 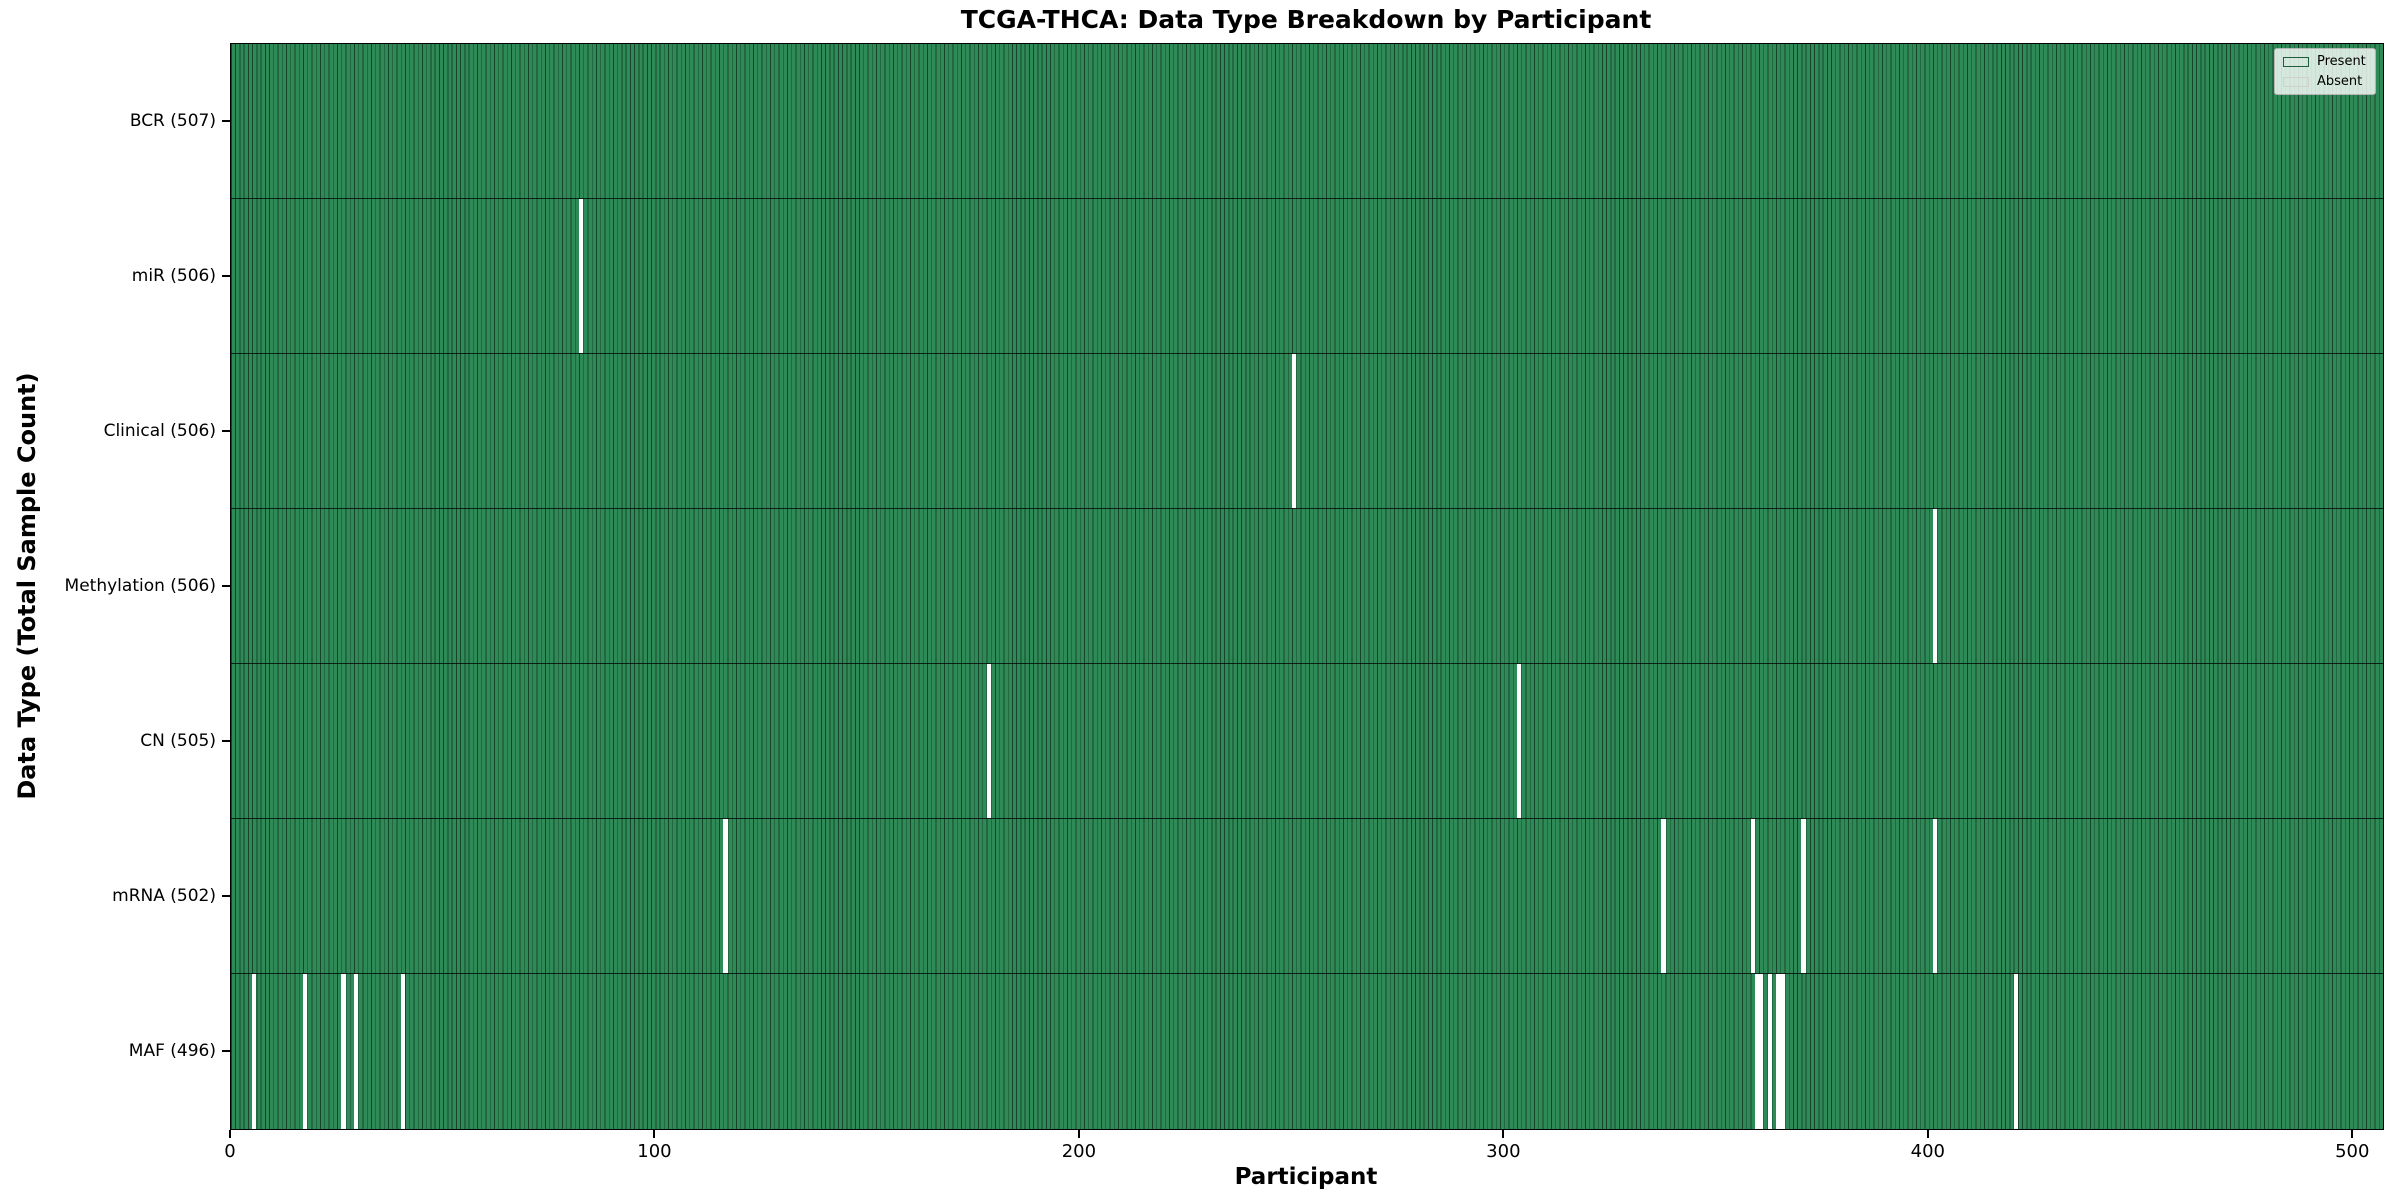 What do you see at coordinates (654, 1151) in the screenshot?
I see `x-tick-label: 100` at bounding box center [654, 1151].